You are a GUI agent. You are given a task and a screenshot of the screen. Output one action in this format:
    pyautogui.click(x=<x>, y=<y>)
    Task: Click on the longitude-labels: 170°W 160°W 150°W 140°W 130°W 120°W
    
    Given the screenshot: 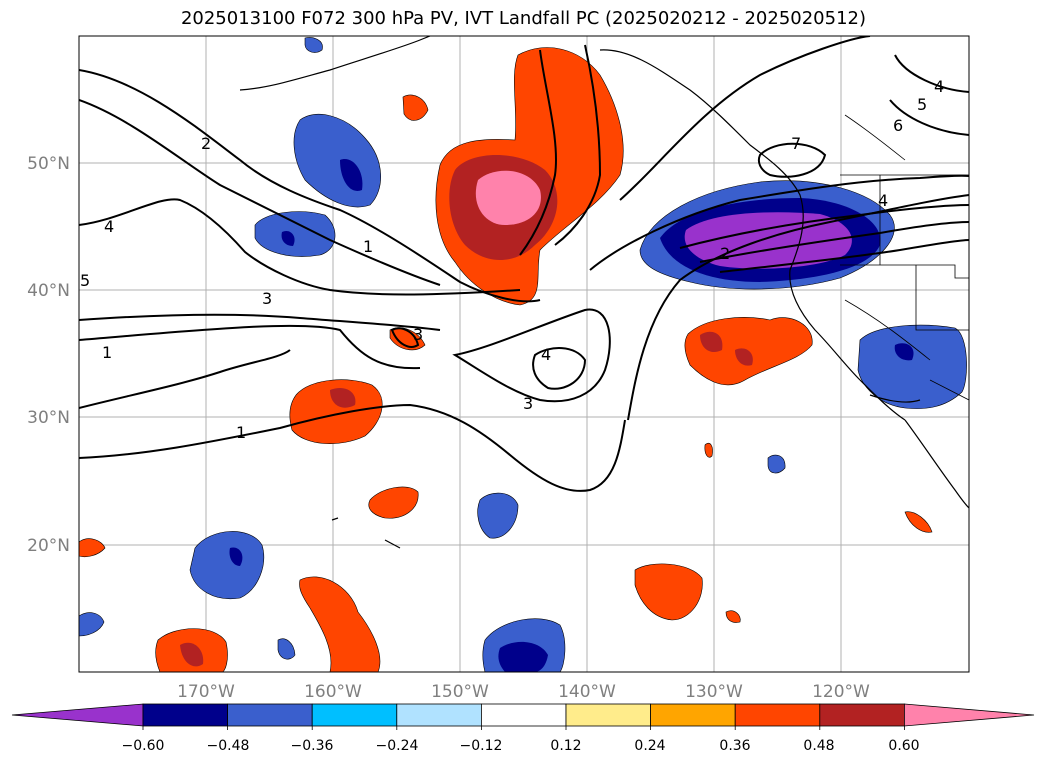 What is the action you would take?
    pyautogui.click(x=523, y=692)
    